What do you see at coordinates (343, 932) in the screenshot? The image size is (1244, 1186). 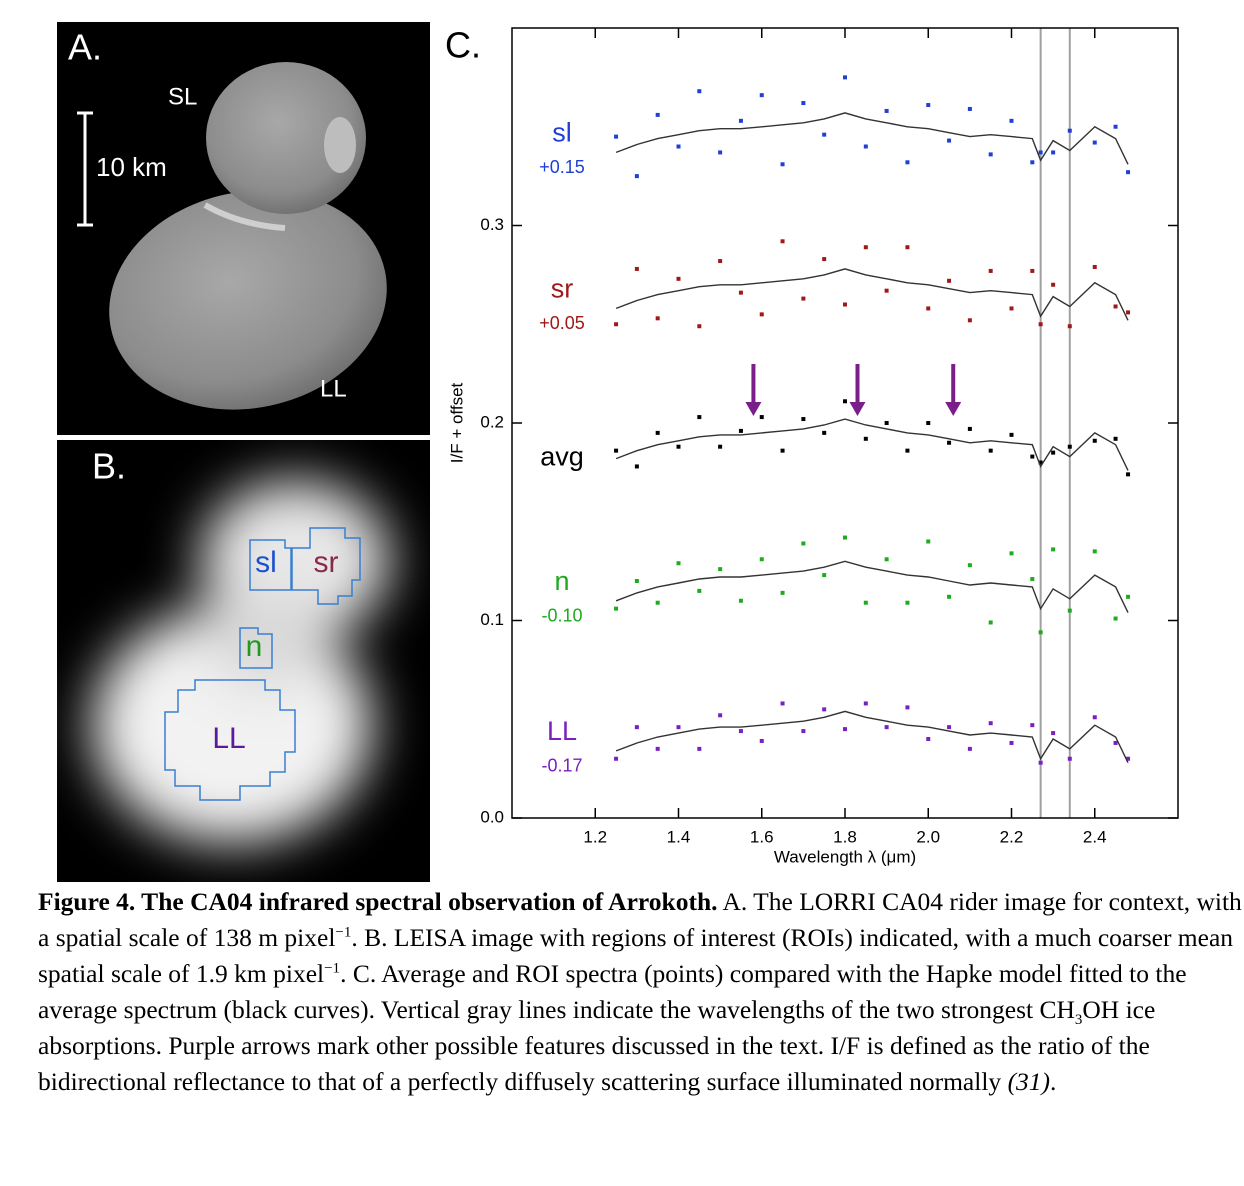 I see `caption-sup: −1` at bounding box center [343, 932].